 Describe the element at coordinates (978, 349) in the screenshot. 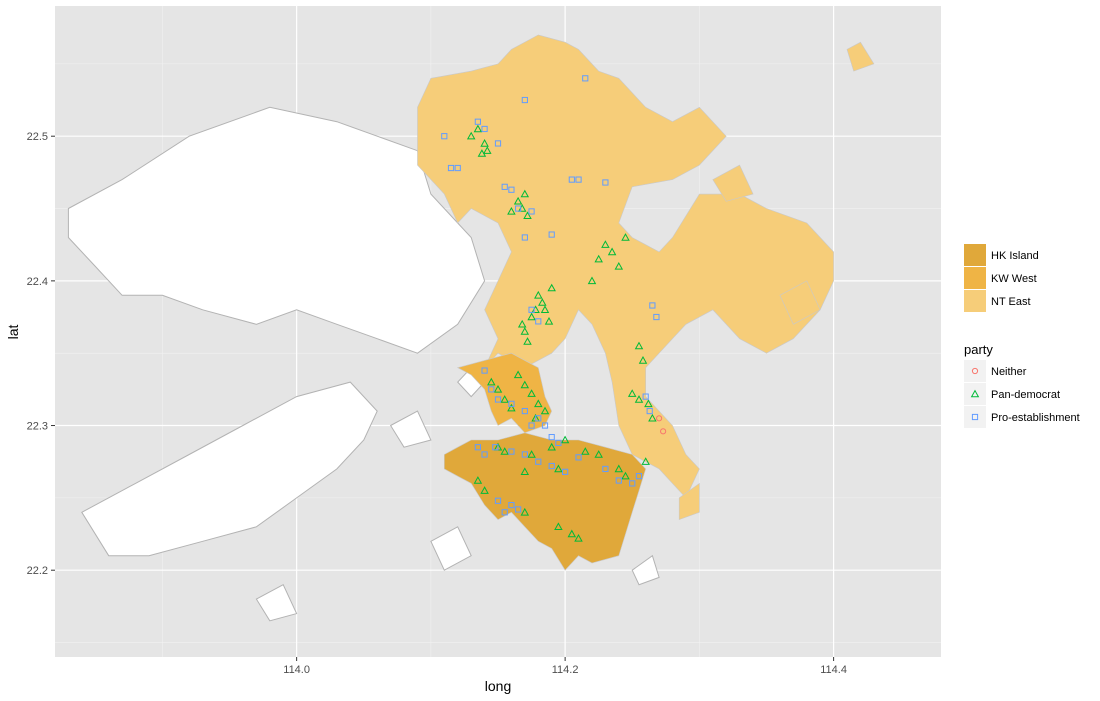

I see `party-legend-title: party` at that location.